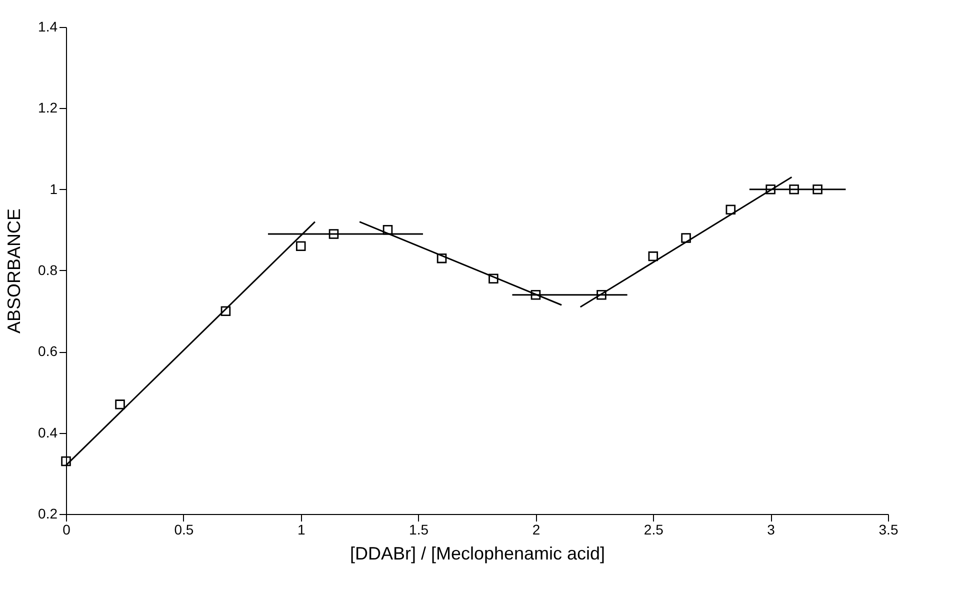 Image resolution: width=968 pixels, height=604 pixels. I want to click on y-tick-label: 1.2, so click(48, 108).